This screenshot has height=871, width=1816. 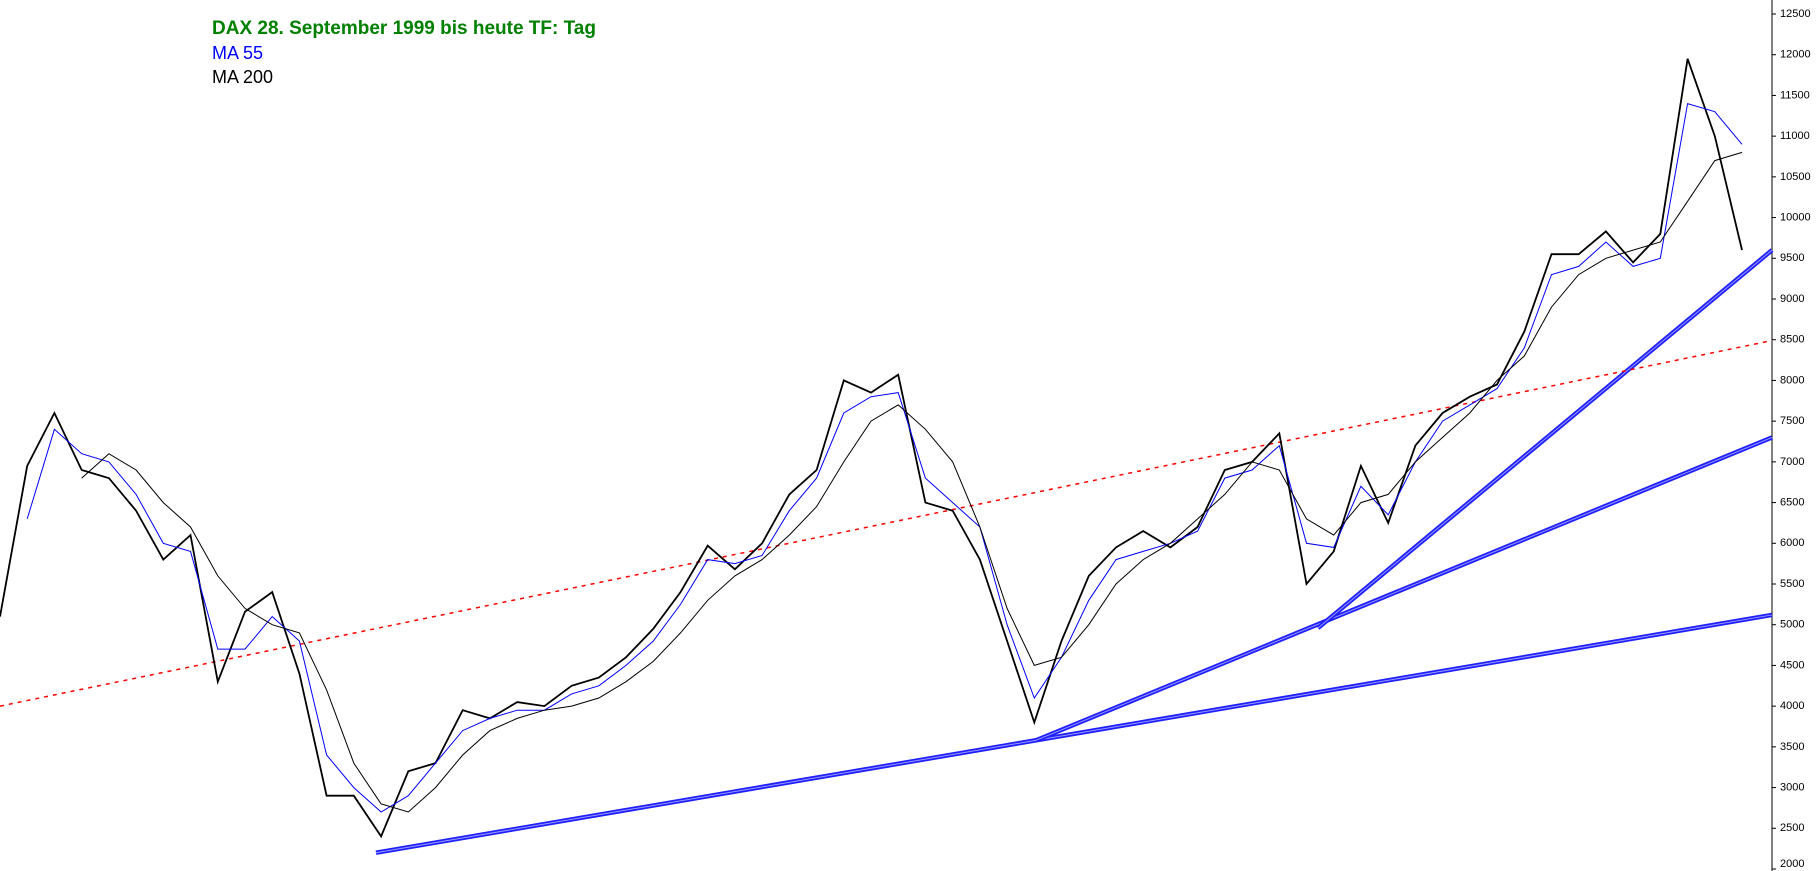 I want to click on y-tick-label: 12000, so click(x=1795, y=55).